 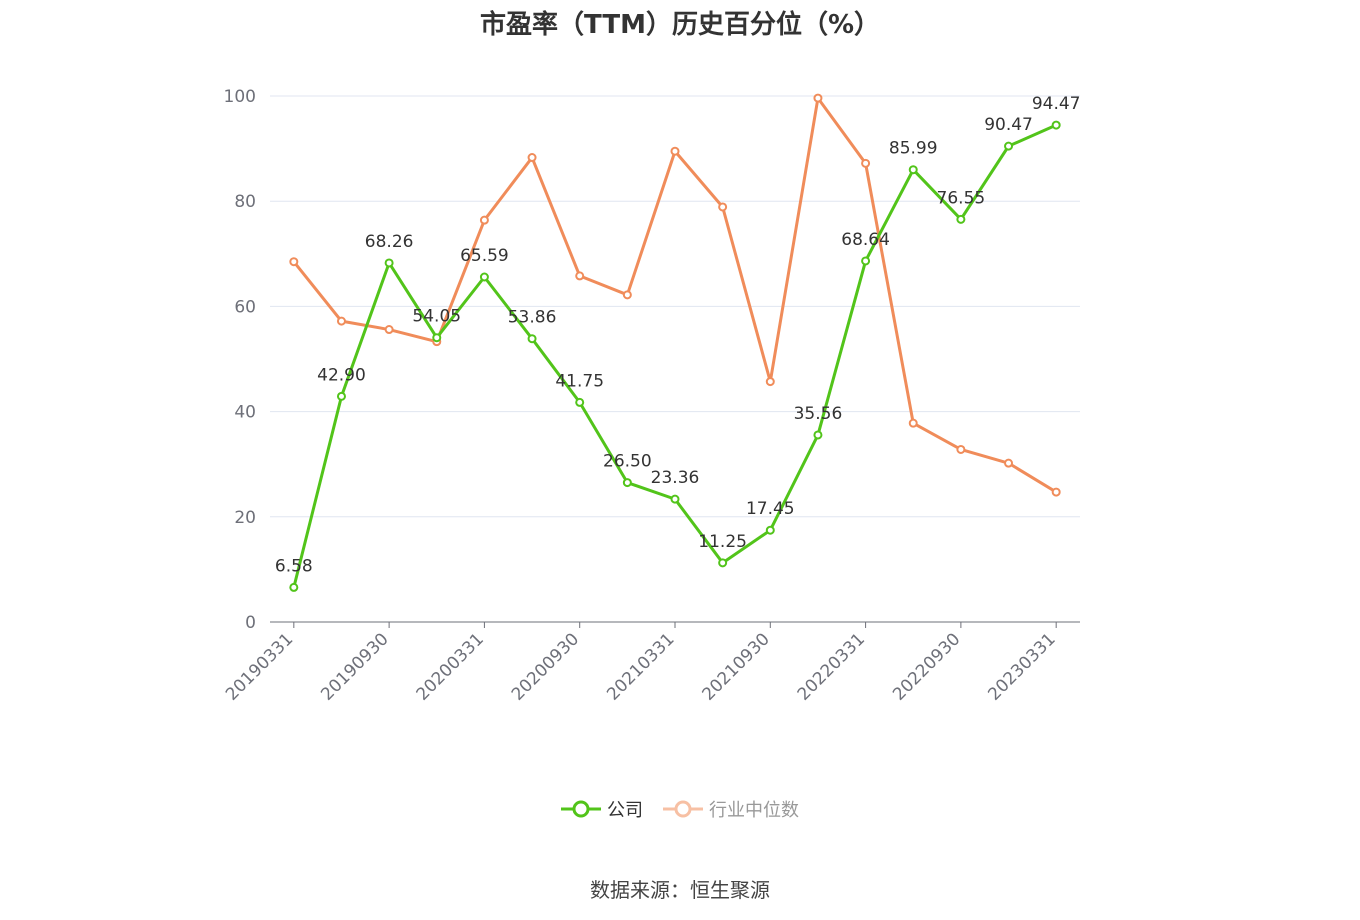 What do you see at coordinates (683, 809) in the screenshot?
I see `legend-industry-marker-icon` at bounding box center [683, 809].